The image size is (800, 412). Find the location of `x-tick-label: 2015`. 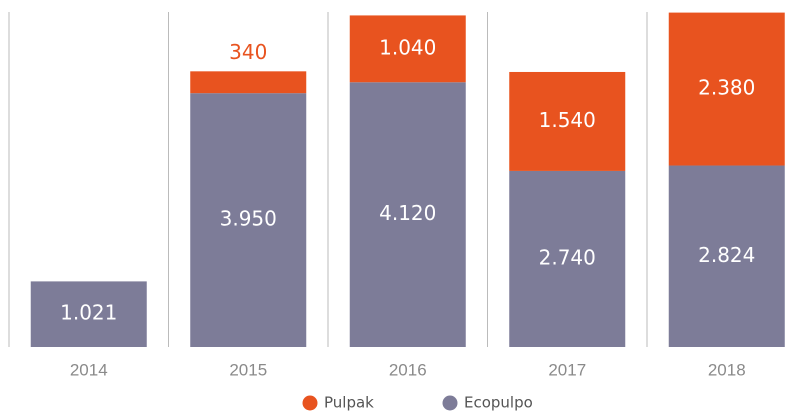

x-tick-label: 2015 is located at coordinates (248, 369).